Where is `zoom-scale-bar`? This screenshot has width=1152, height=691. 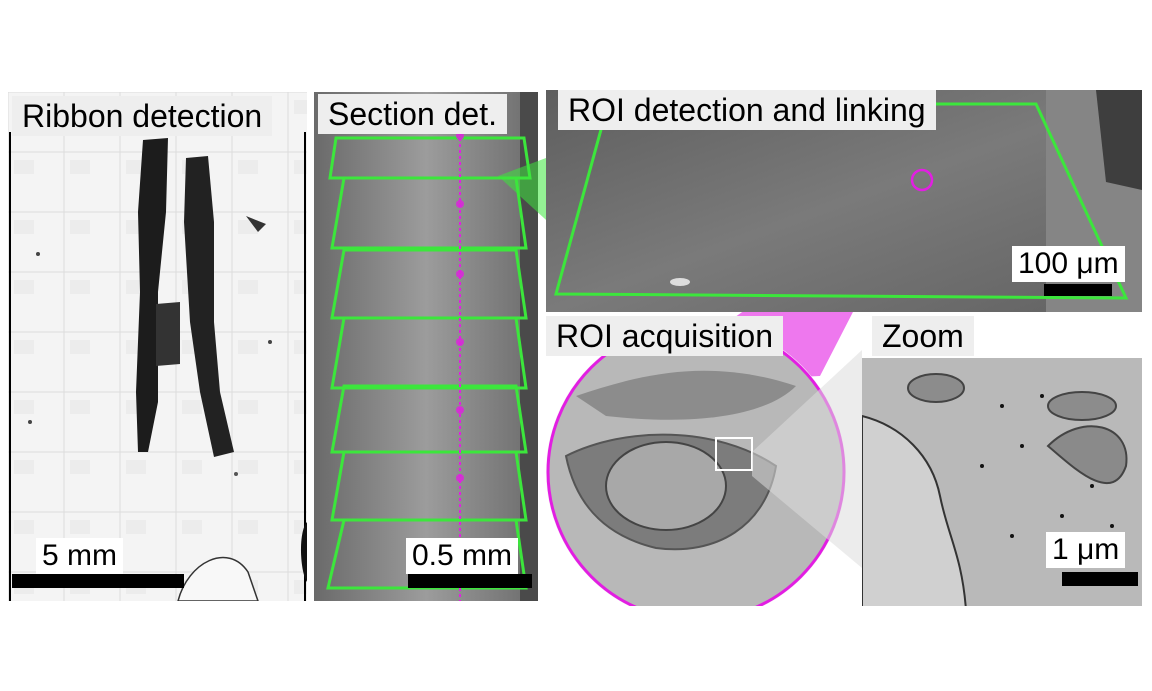
zoom-scale-bar is located at coordinates (1100, 579).